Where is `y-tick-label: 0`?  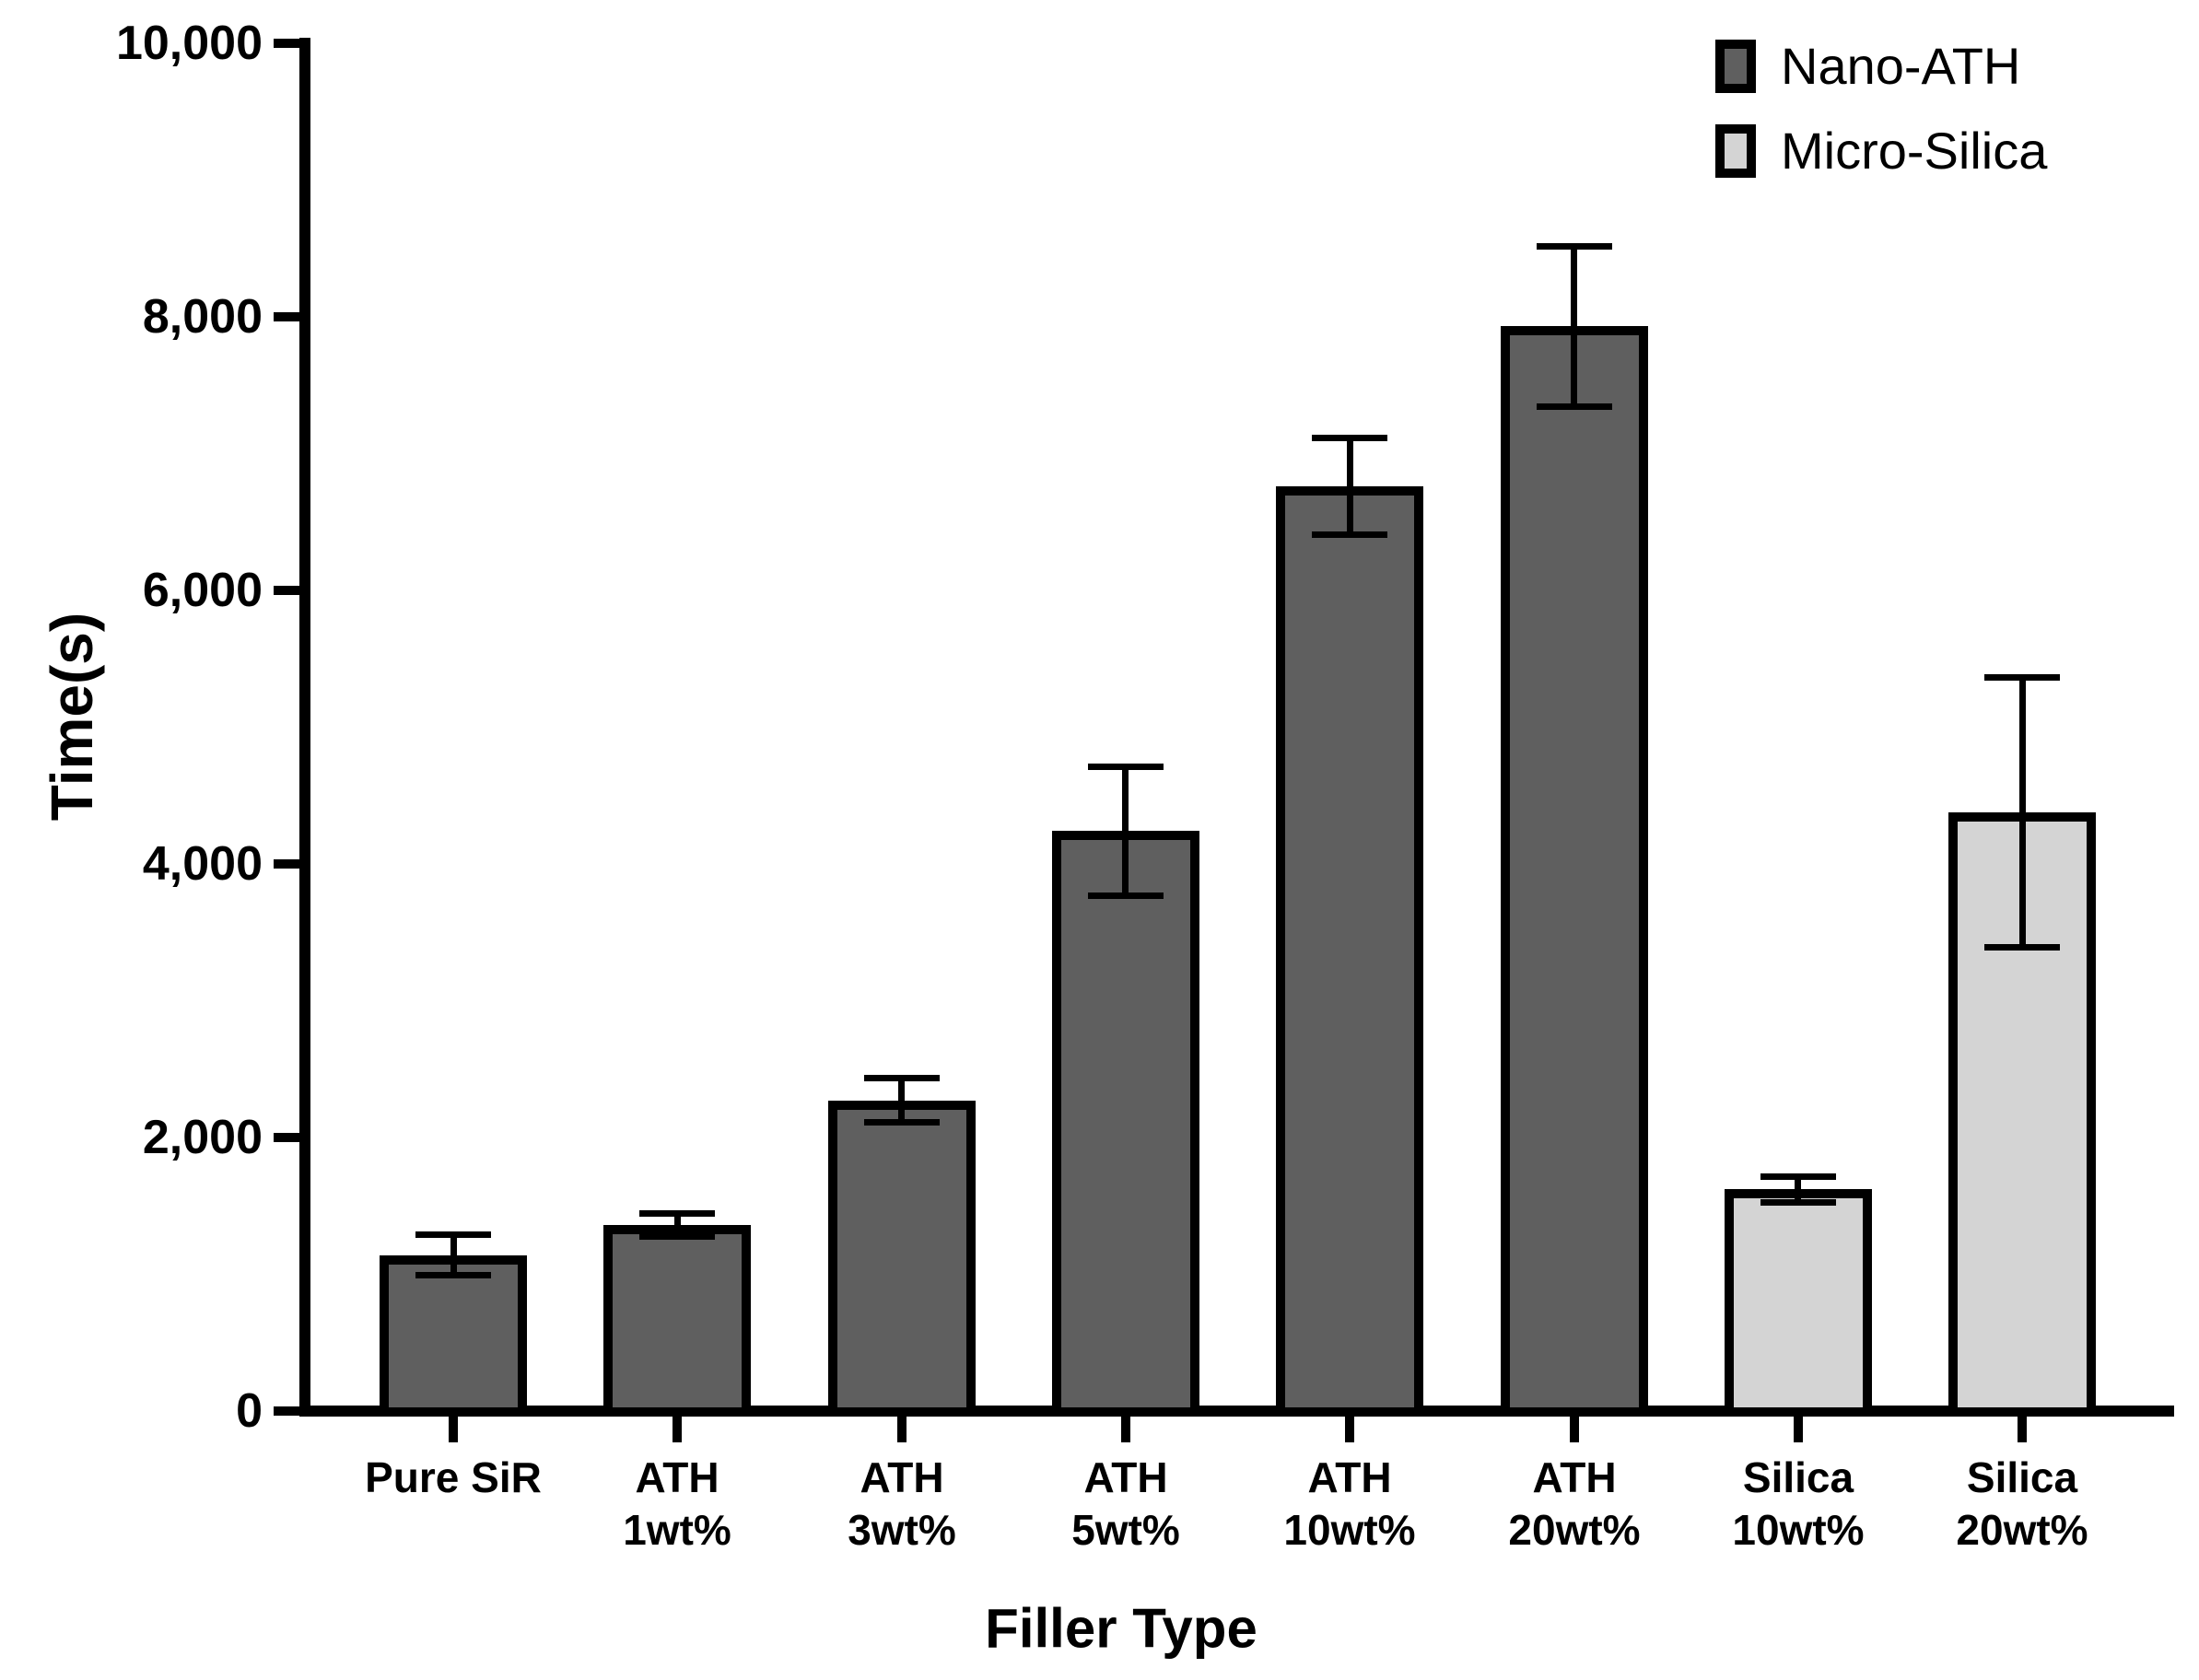 y-tick-label: 0 is located at coordinates (250, 1411).